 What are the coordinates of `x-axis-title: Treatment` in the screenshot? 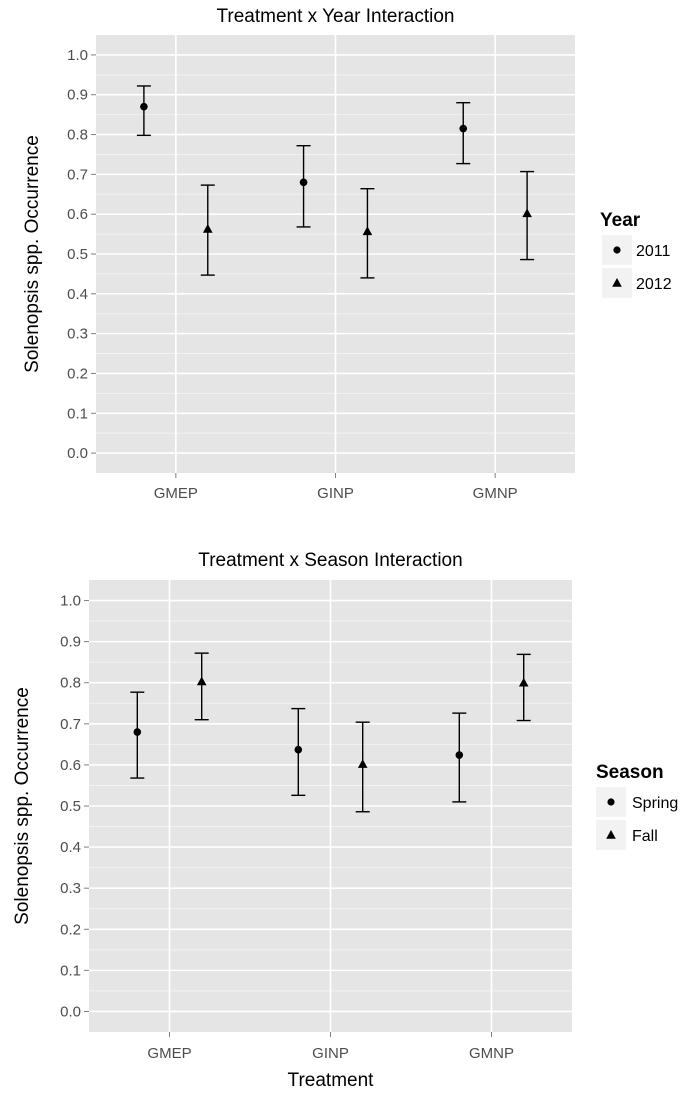 It's located at (331, 1080).